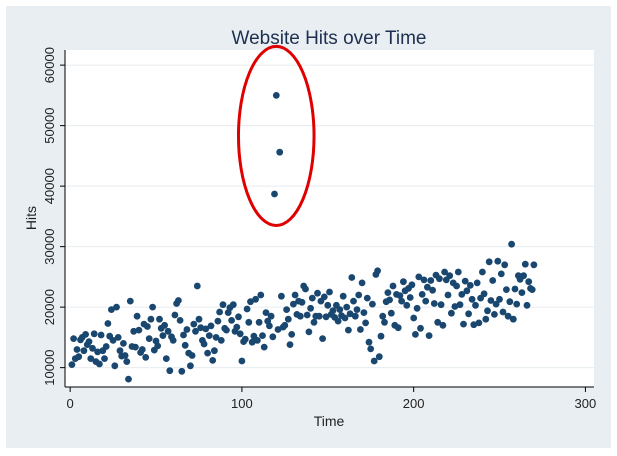 This screenshot has height=456, width=617. I want to click on y-tick-label: 60000, so click(49, 65).